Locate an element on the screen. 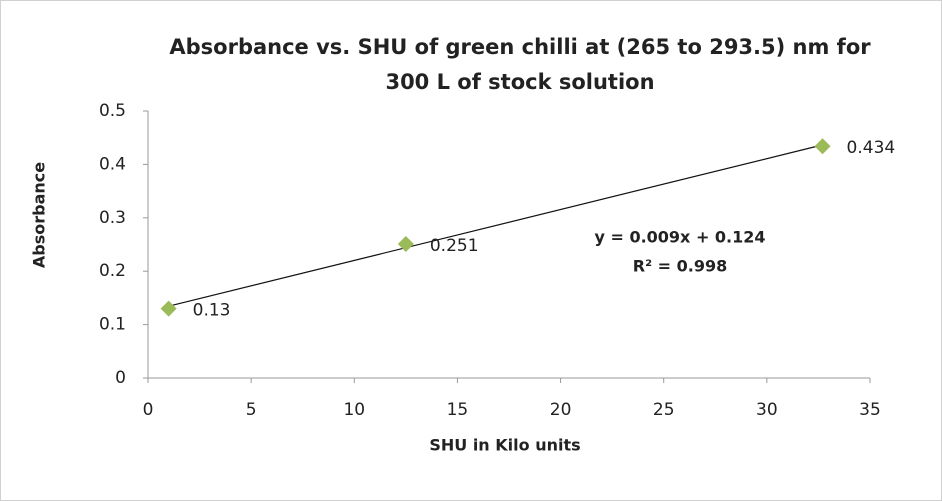 The height and width of the screenshot is (501, 942). data-label: 0.434 is located at coordinates (871, 148).